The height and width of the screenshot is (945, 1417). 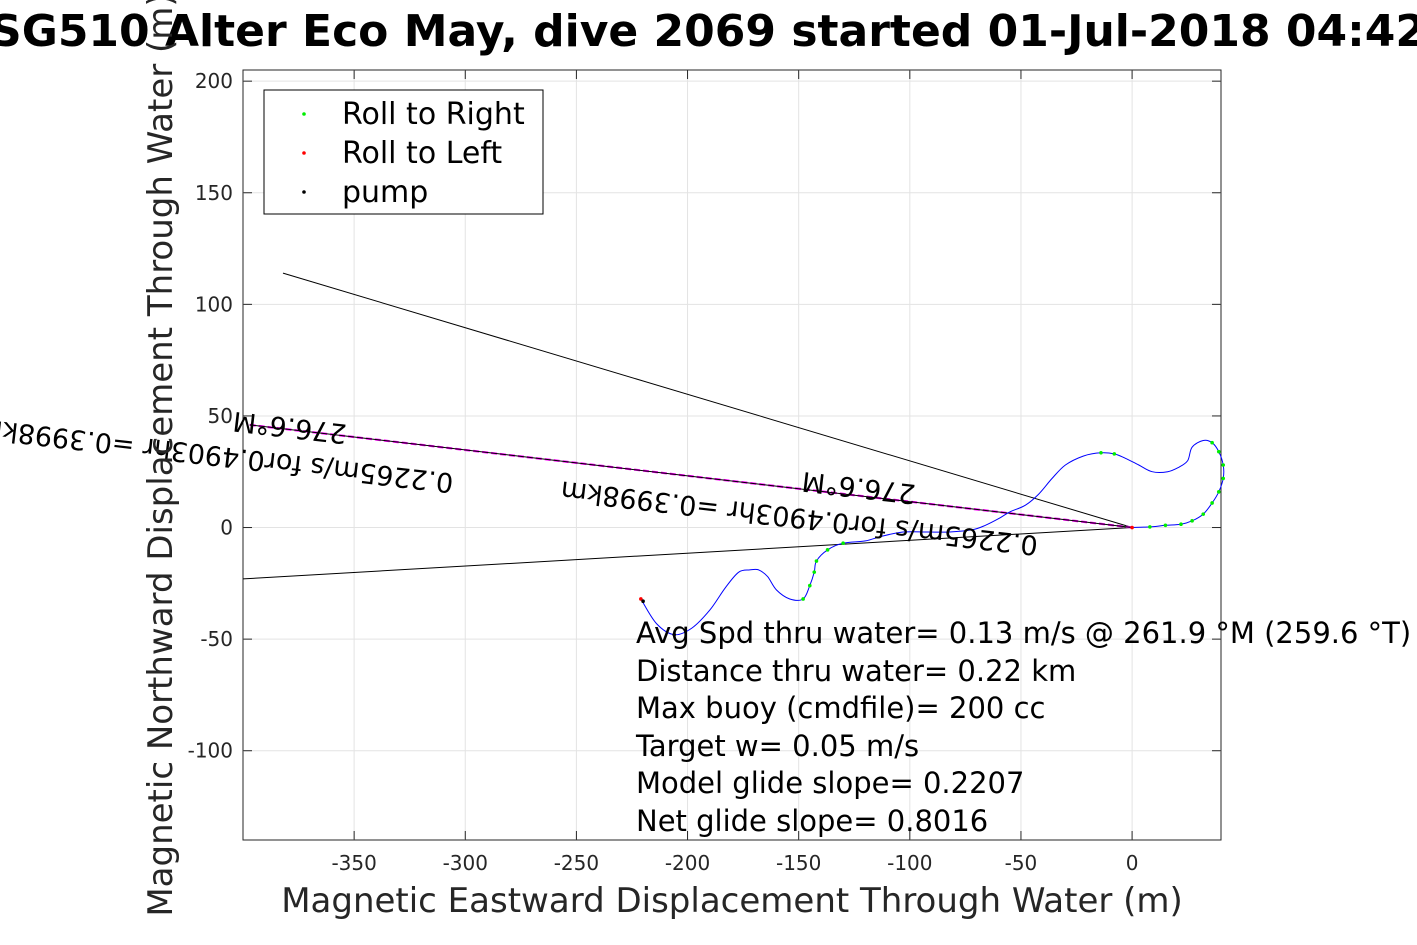 What do you see at coordinates (220, 416) in the screenshot?
I see `y-tick-label: 50` at bounding box center [220, 416].